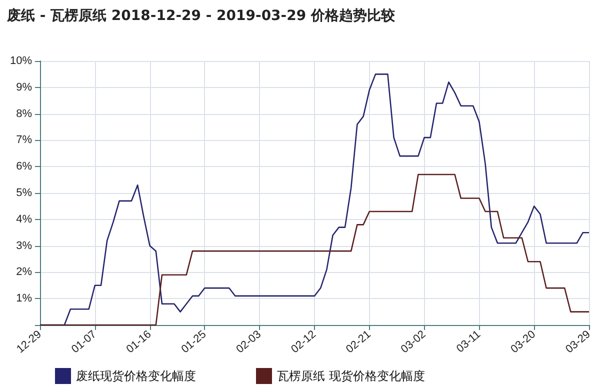 Image resolution: width=600 pixels, height=391 pixels. I want to click on y-tick-label: 6%, so click(24, 166).